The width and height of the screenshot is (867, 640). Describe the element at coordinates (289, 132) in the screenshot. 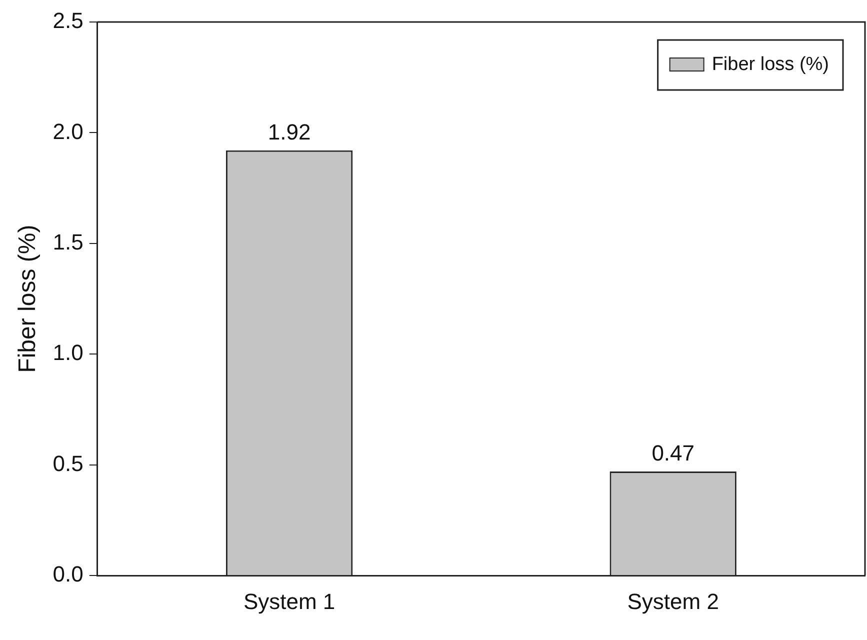

I see `data-label: 1.92` at that location.